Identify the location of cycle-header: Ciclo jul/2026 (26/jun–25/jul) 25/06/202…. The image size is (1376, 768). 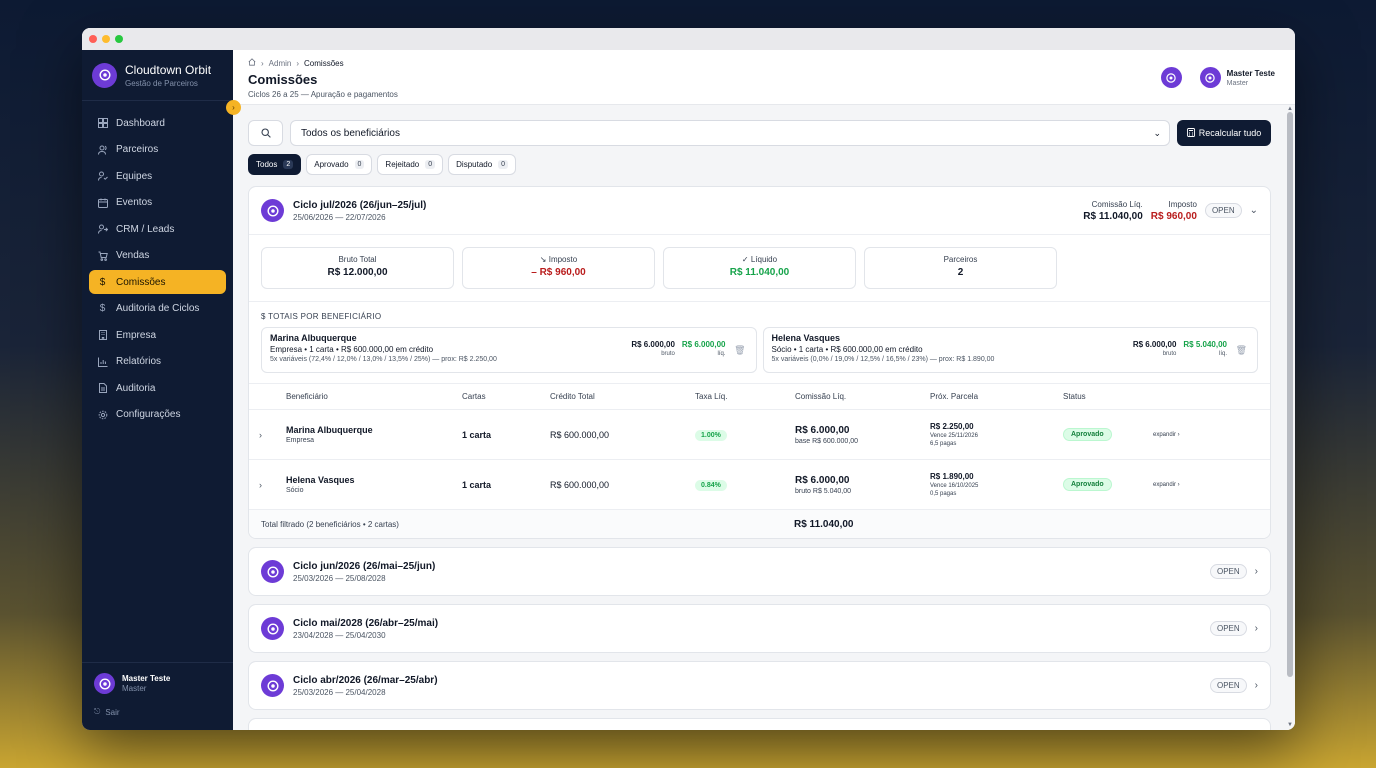
(759, 211).